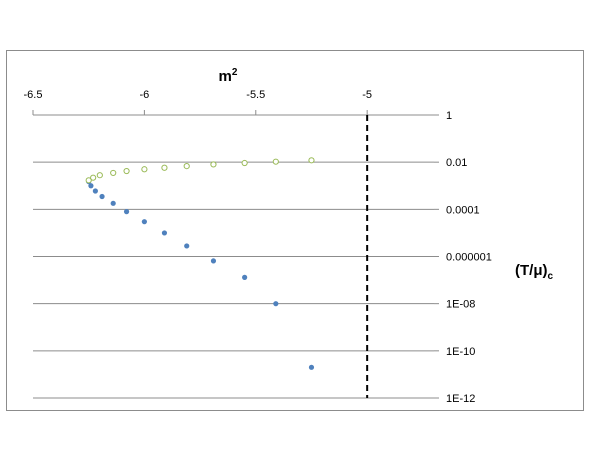 This screenshot has width=591, height=457. I want to click on x-tick-label: -6, so click(144, 95).